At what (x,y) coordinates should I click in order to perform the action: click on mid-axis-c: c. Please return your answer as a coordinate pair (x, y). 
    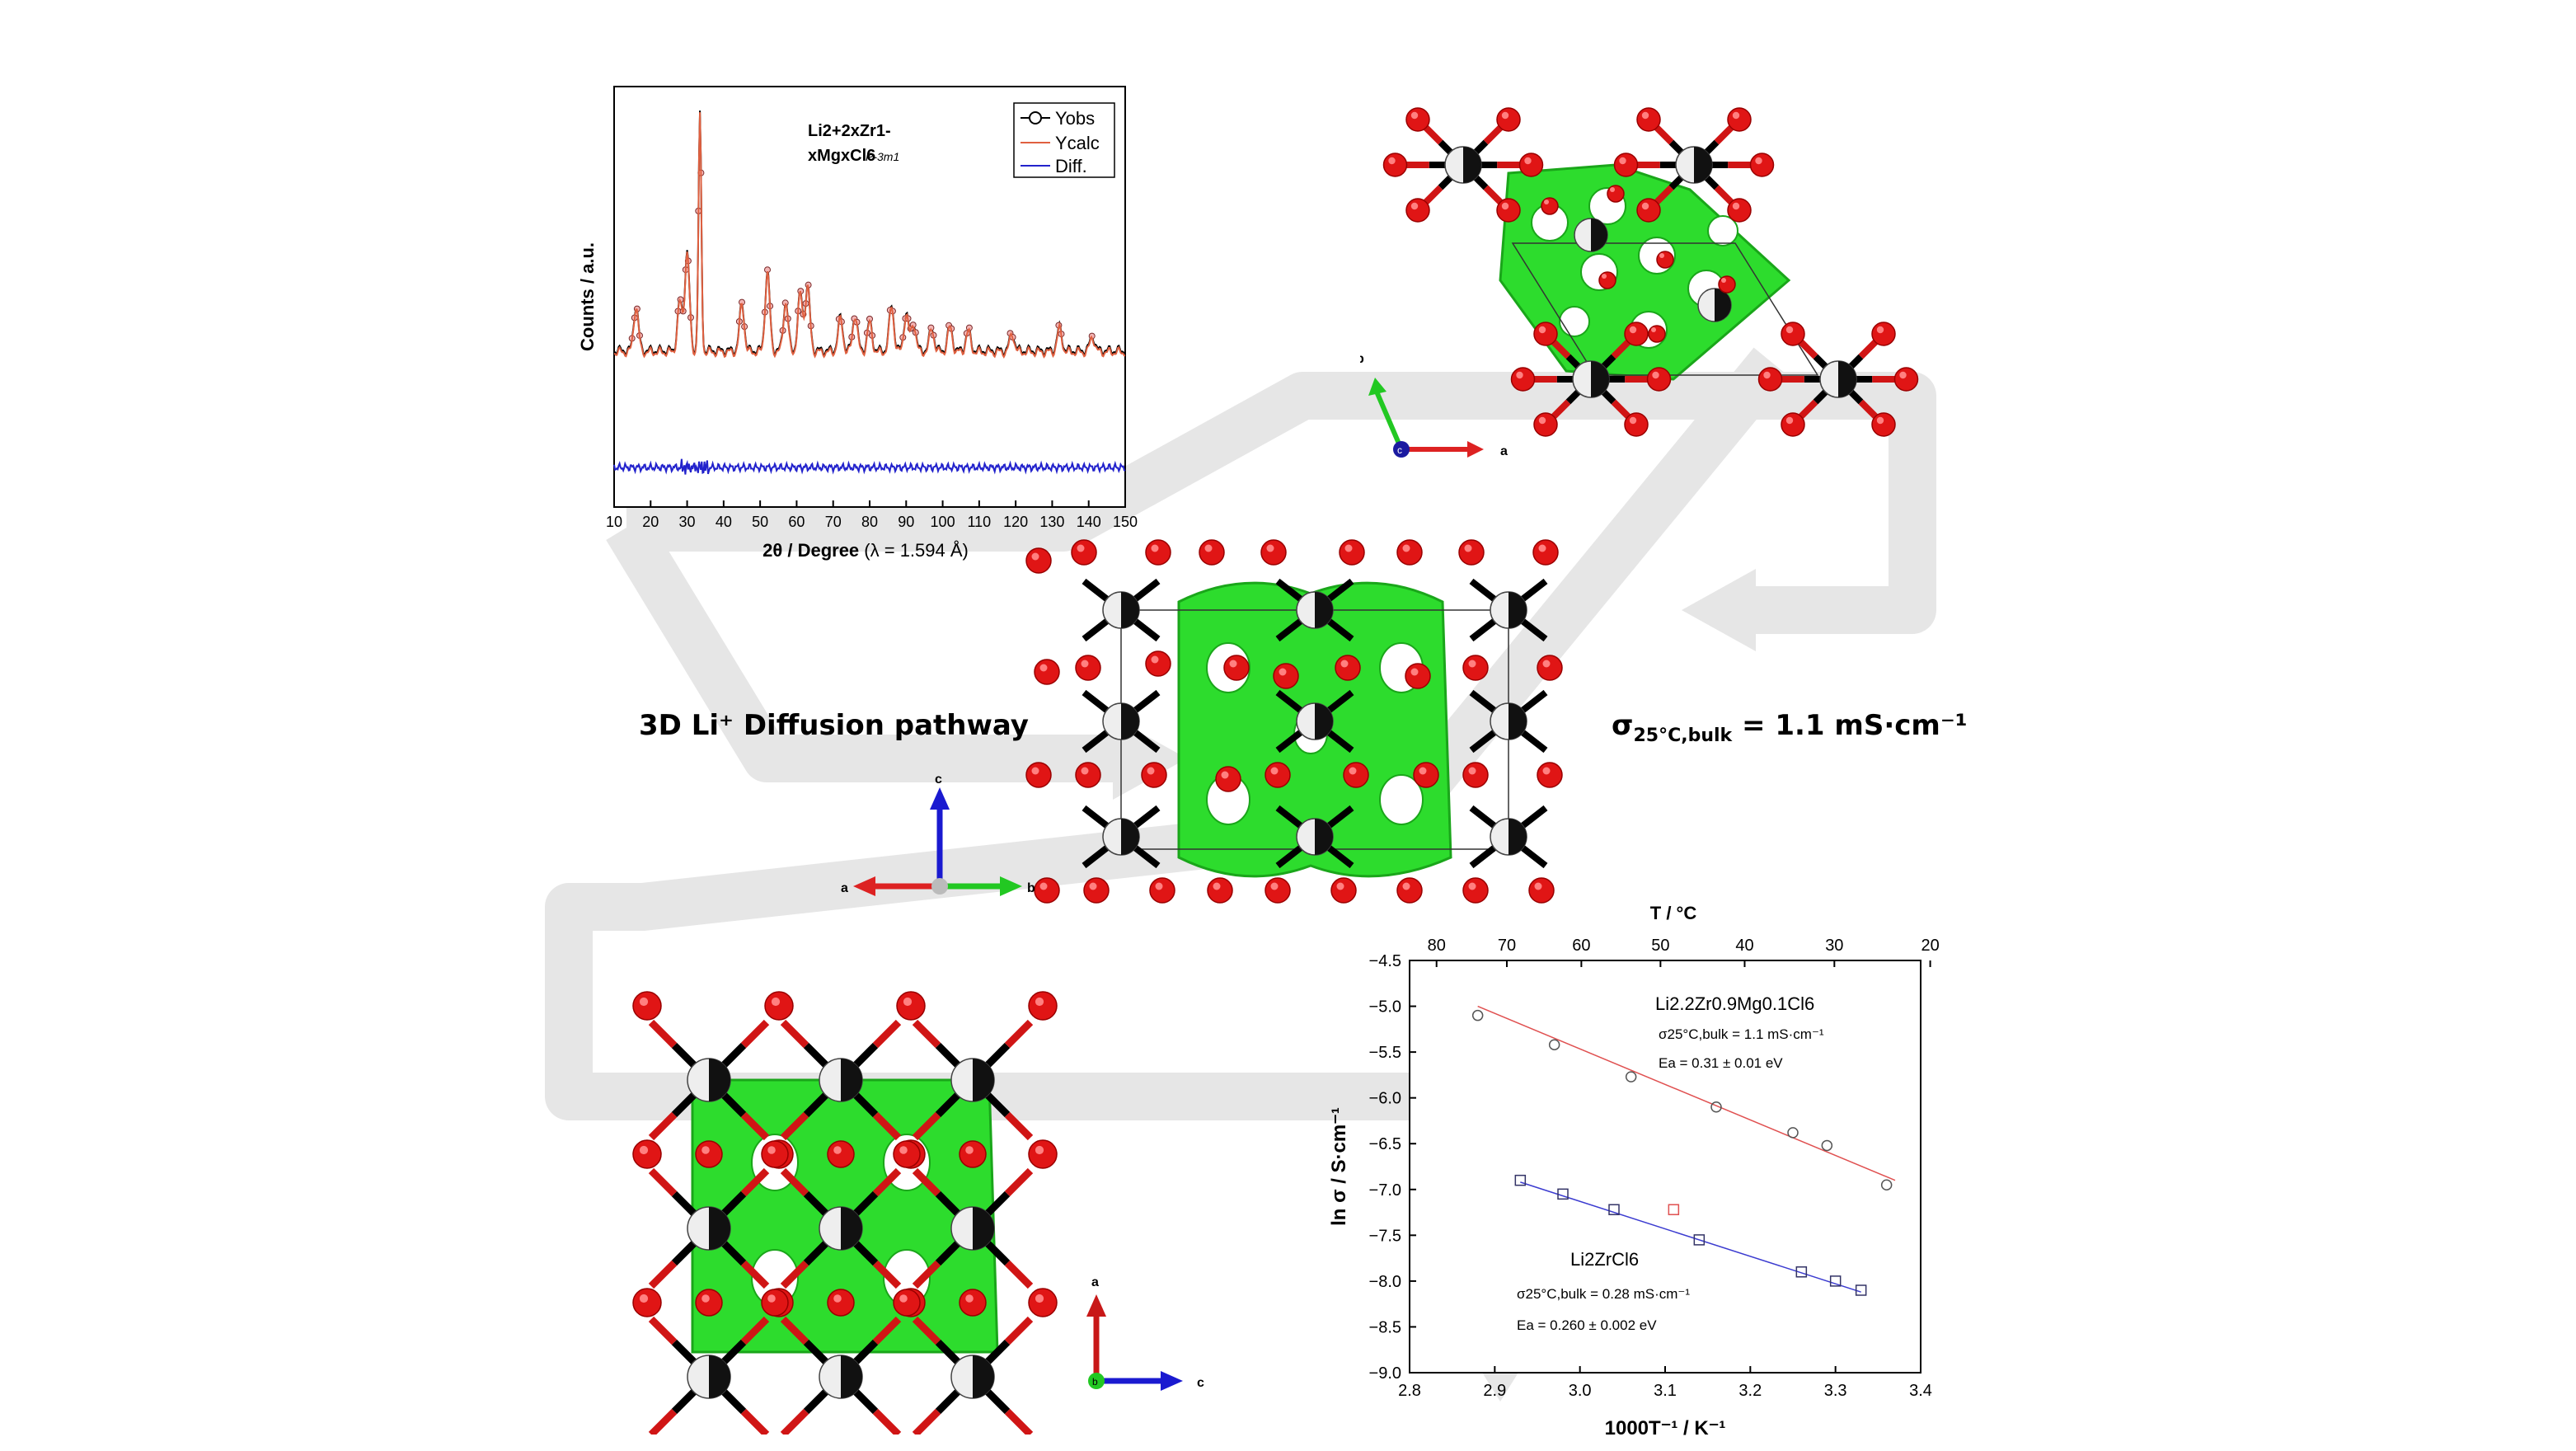
    Looking at the image, I should click on (938, 781).